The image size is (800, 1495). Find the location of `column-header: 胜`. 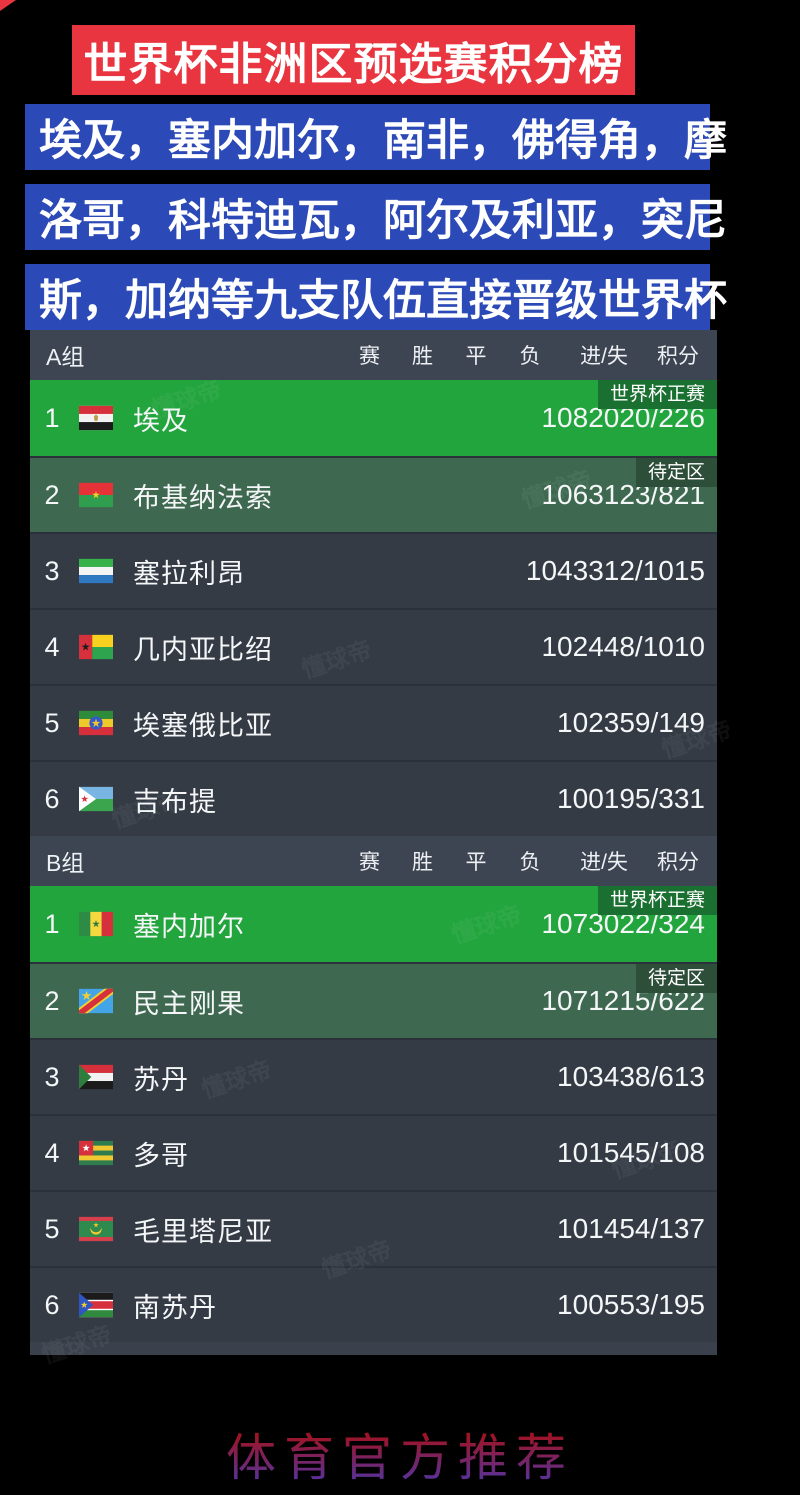

column-header: 胜 is located at coordinates (422, 356).